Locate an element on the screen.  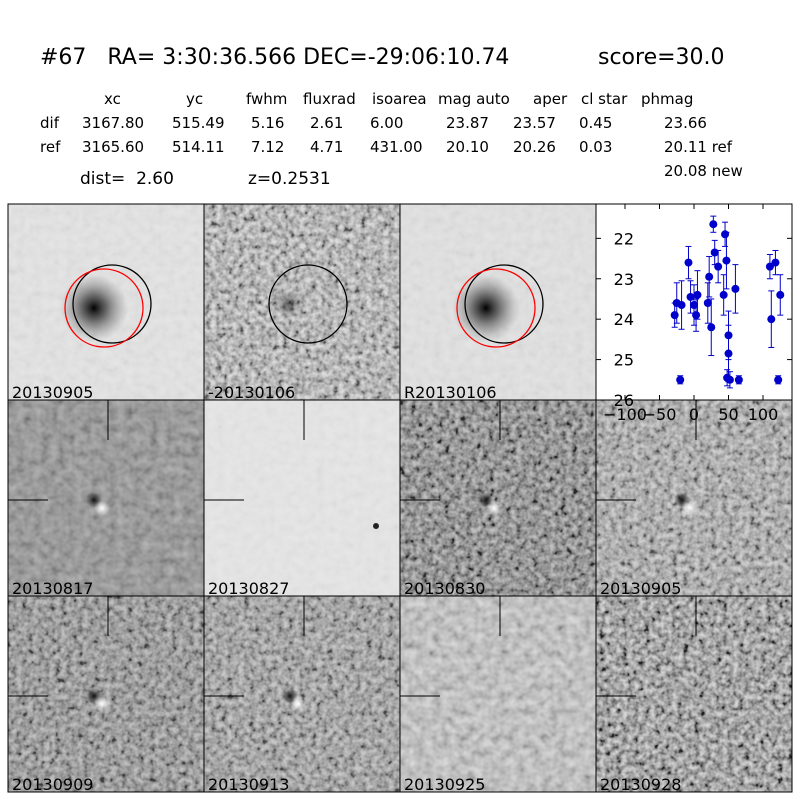
y-tick-label: 23 is located at coordinates (624, 279).